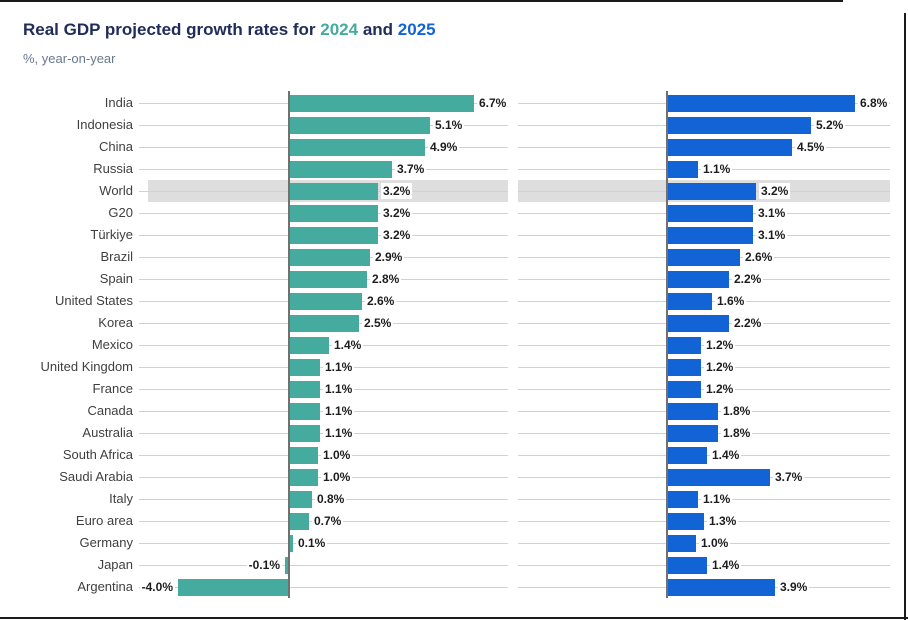  Describe the element at coordinates (389, 257) in the screenshot. I see `value-label-2024: 2.9%` at that location.